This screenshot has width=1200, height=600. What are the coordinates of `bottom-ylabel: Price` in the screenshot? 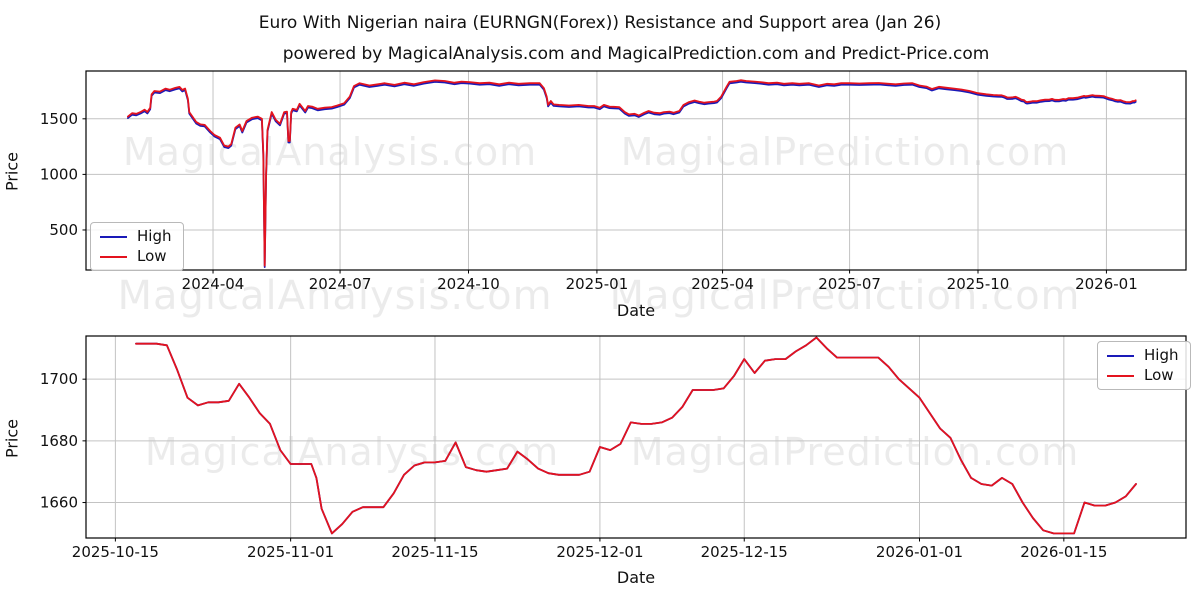 It's located at (12, 438).